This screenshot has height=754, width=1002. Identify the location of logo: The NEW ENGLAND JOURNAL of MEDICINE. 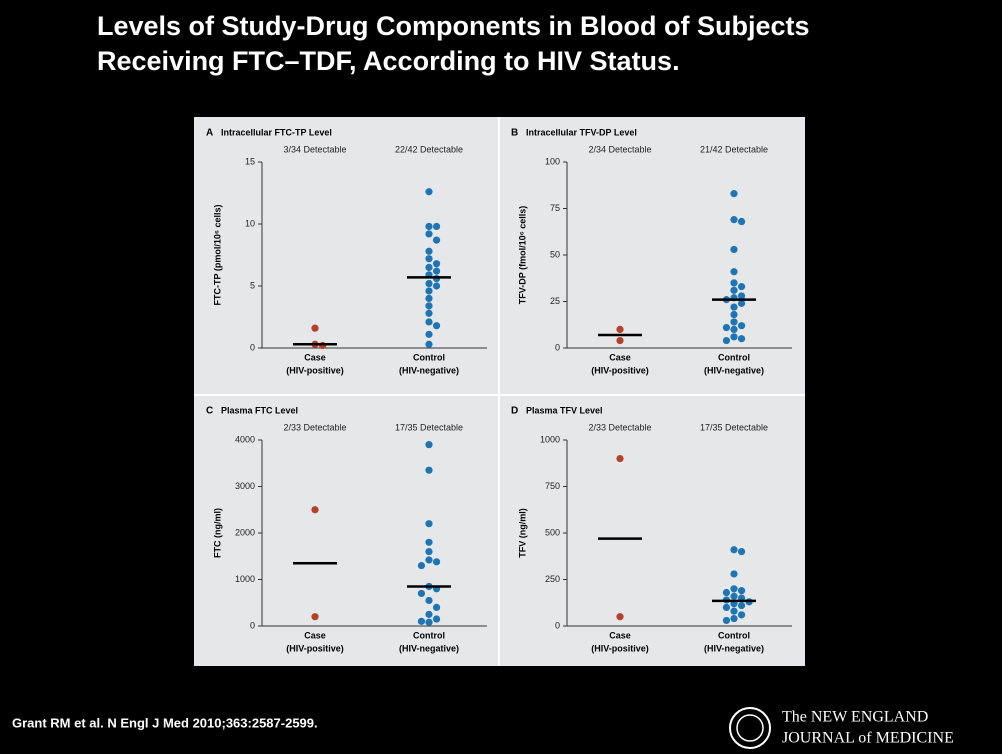
(841, 728).